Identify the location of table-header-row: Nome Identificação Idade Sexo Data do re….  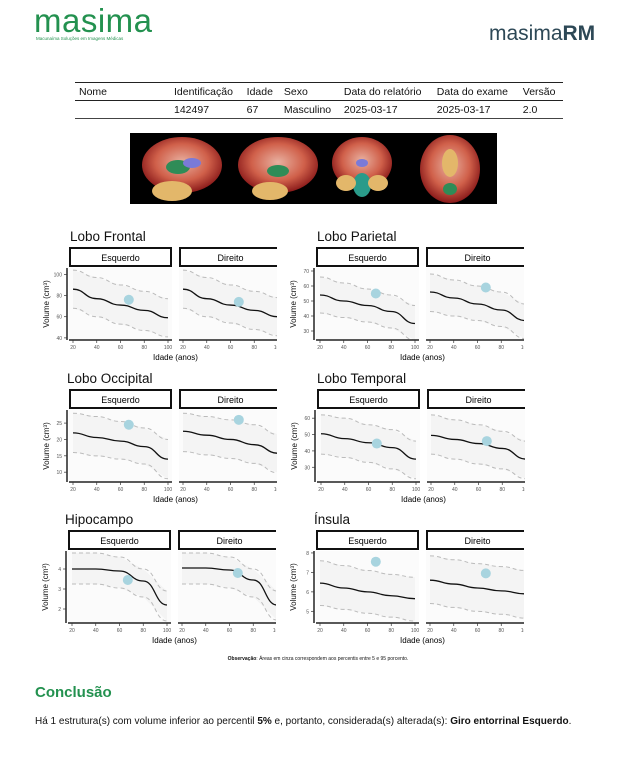
(319, 91).